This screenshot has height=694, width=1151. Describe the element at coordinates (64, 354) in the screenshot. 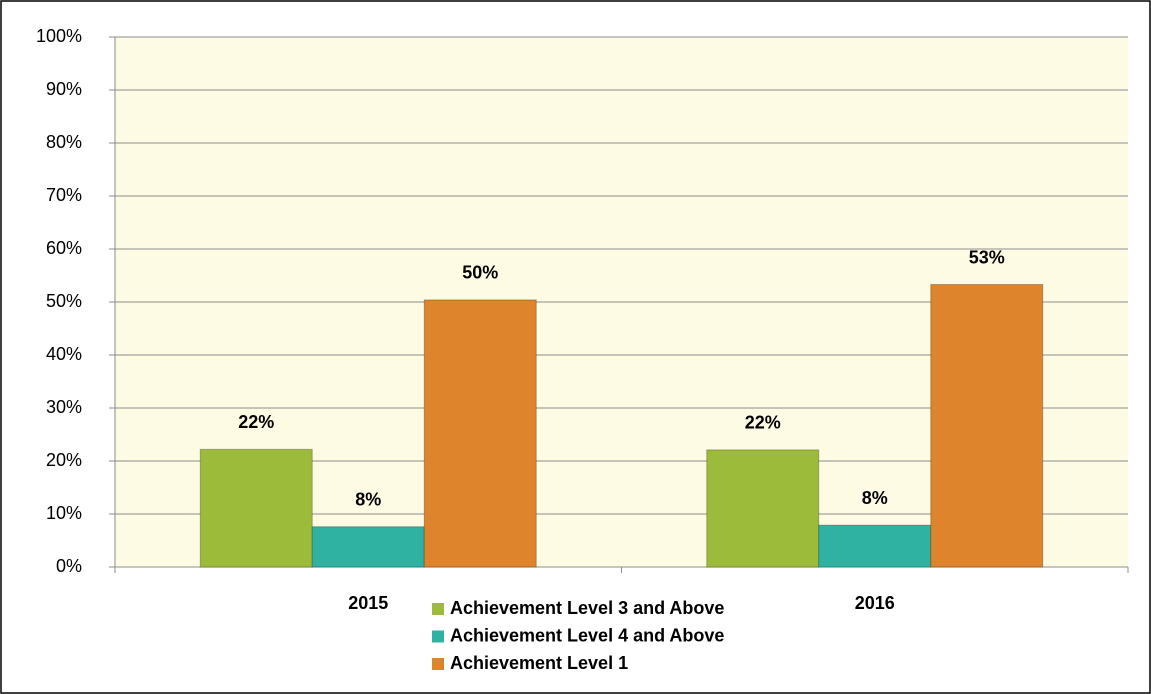

I see `y-tick-label: 40%` at that location.